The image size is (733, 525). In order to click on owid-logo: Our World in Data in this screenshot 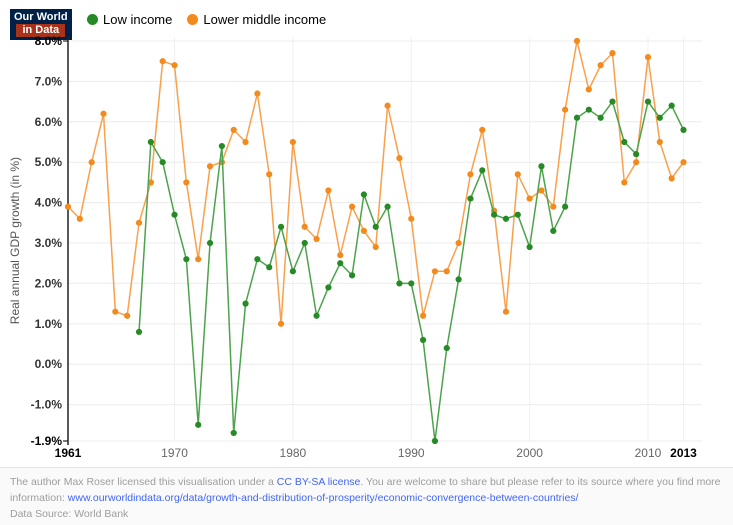, I will do `click(41, 24)`.